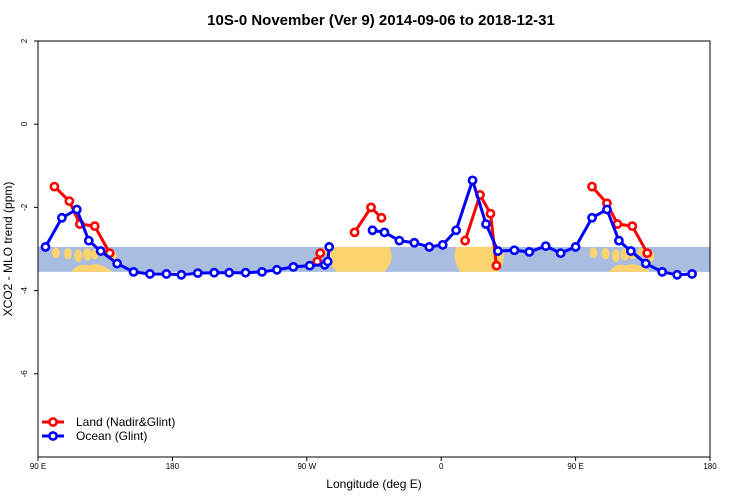 The height and width of the screenshot is (500, 750). I want to click on legend-land-marker, so click(53, 422).